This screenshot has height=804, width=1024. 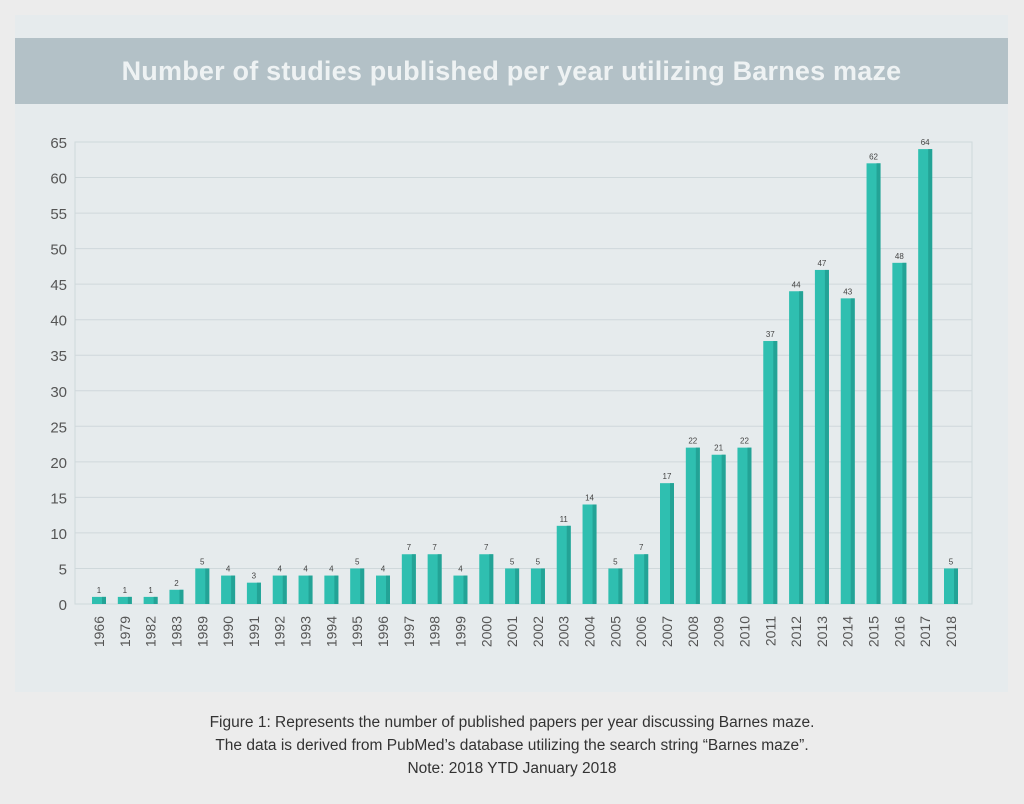 I want to click on x-tick-label: 2001, so click(x=512, y=631).